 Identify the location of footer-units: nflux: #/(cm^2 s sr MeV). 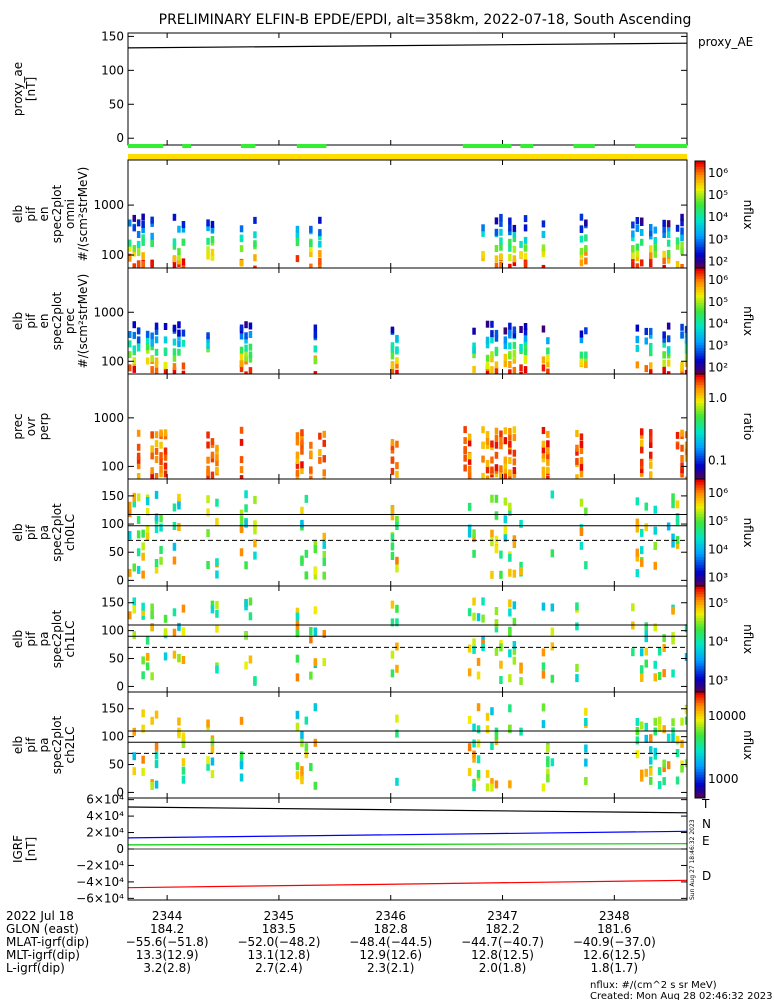
(653, 985).